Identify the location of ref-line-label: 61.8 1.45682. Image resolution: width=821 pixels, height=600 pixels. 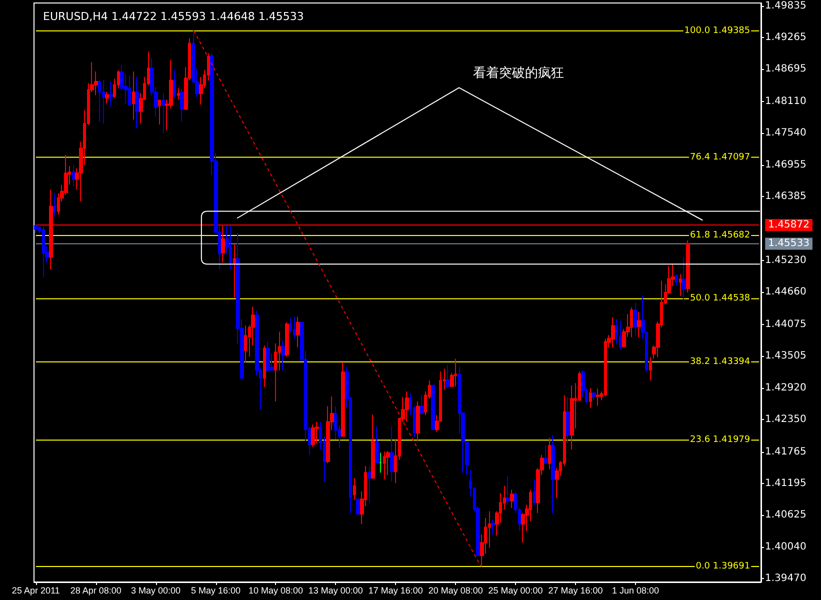
(720, 235).